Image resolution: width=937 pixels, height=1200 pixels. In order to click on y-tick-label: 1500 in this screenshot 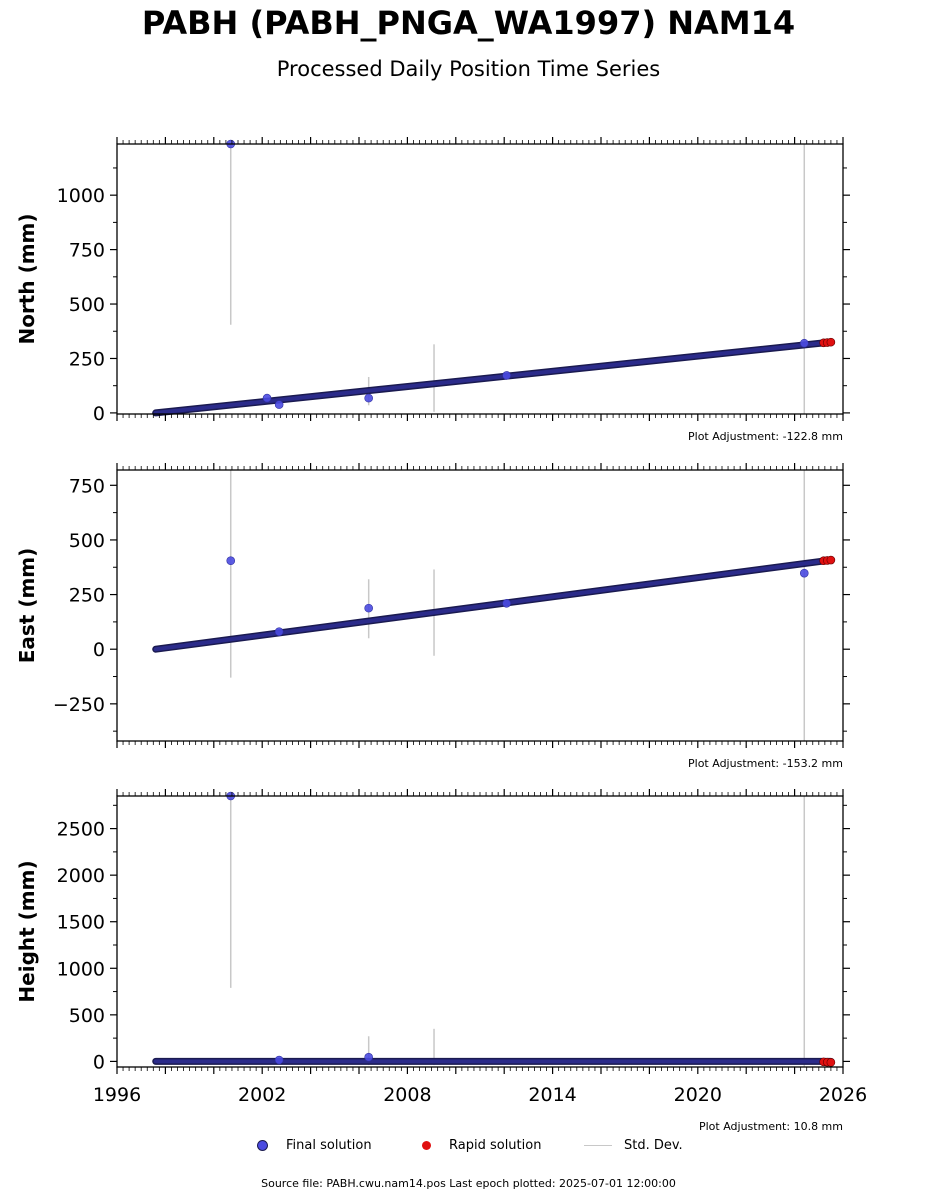, I will do `click(81, 923)`.